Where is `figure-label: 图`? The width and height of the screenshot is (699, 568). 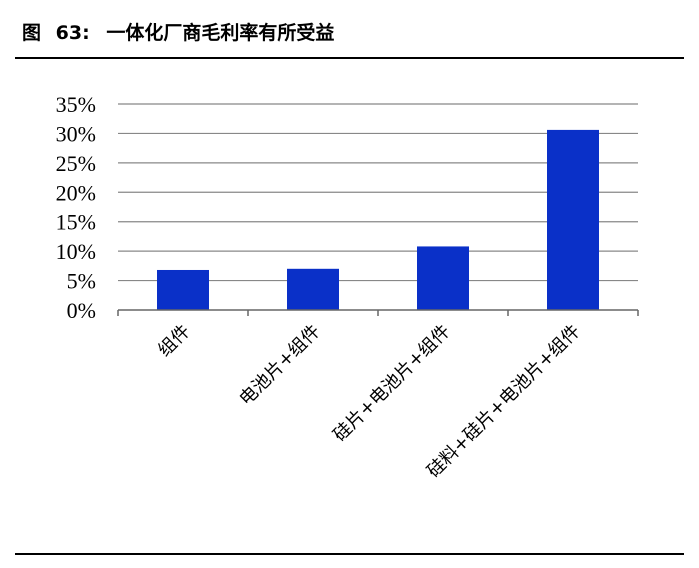 figure-label: 图 is located at coordinates (32, 33).